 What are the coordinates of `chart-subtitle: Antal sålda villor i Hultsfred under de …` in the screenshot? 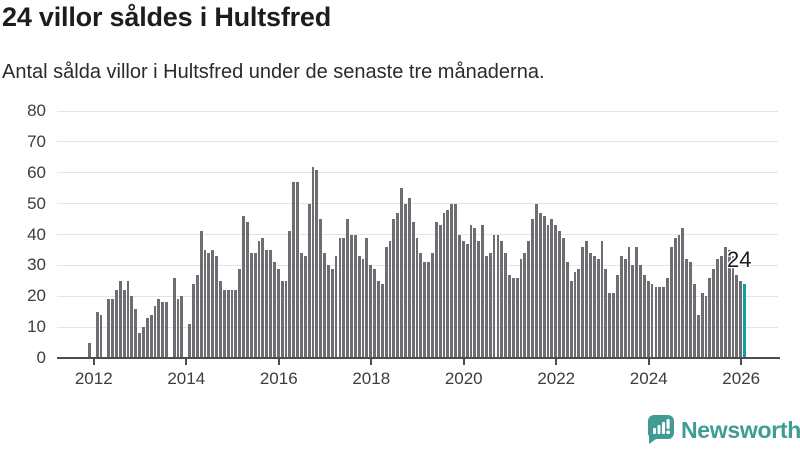 It's located at (273, 72).